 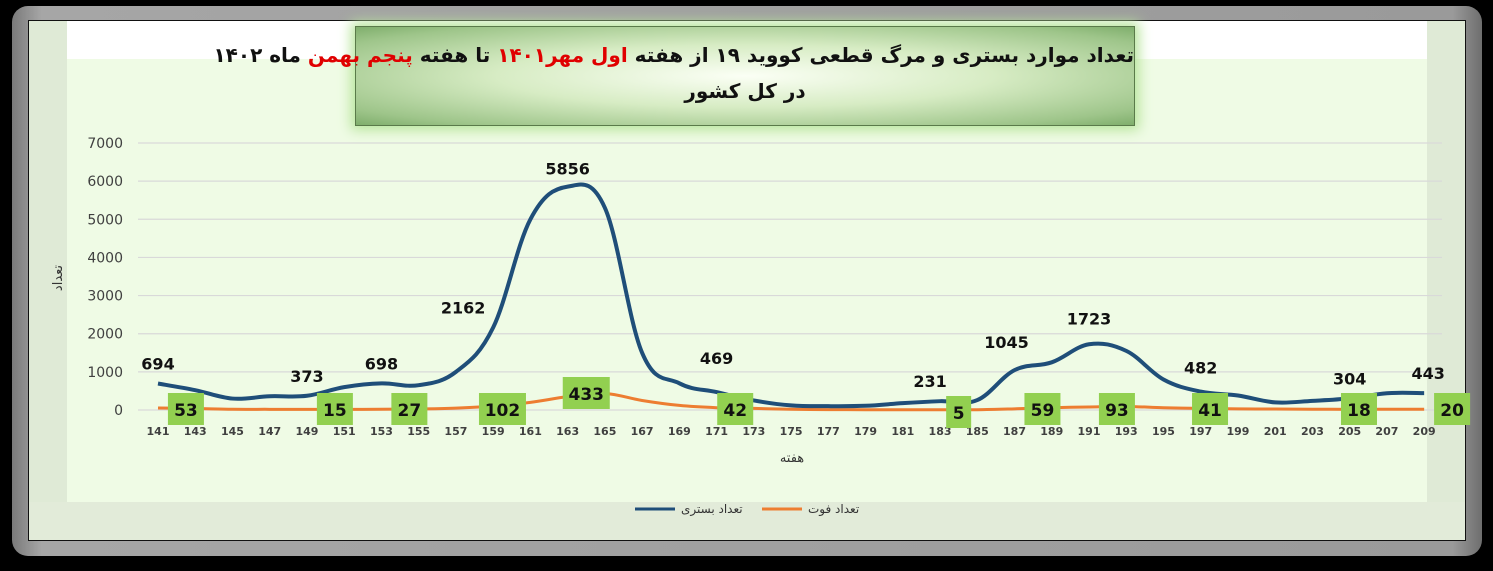 I want to click on x-axis-title: هفته, so click(x=792, y=458).